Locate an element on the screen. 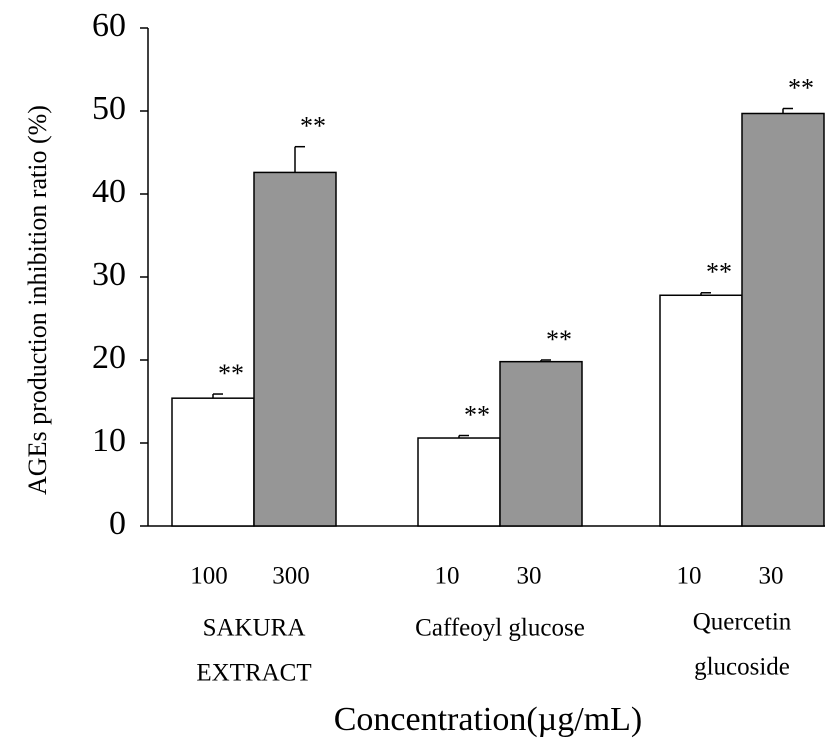 The image size is (839, 751). y-tick-label: 20 is located at coordinates (109, 357).